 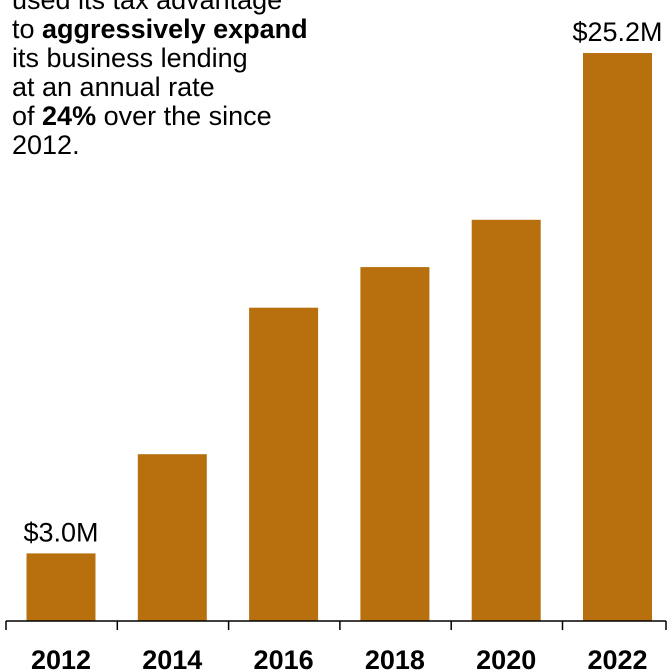 I want to click on annotation-line-5-suffix: over the since, so click(x=184, y=116).